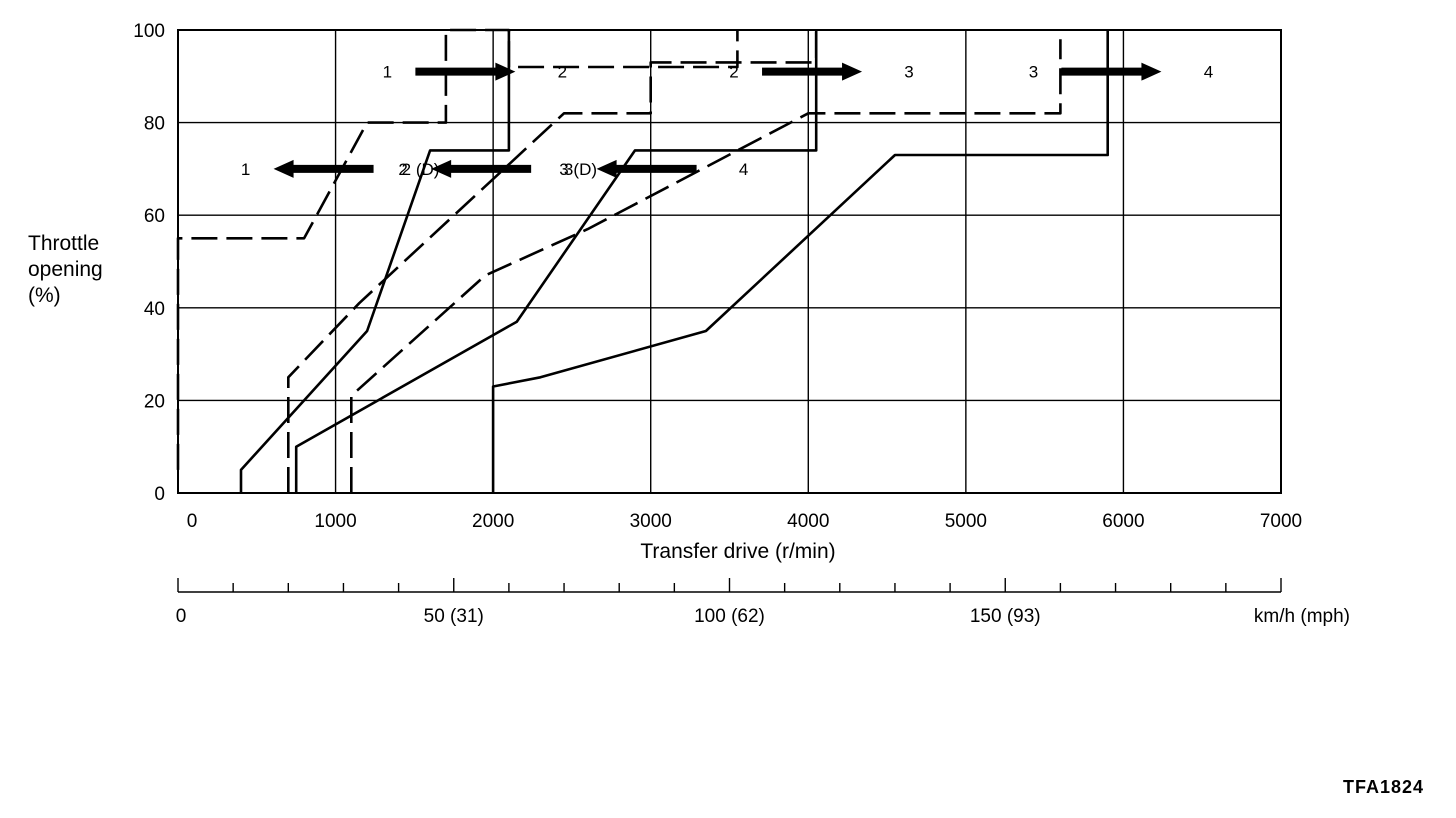  What do you see at coordinates (737, 551) in the screenshot?
I see `x-axis-label: Transfer drive (r/min)` at bounding box center [737, 551].